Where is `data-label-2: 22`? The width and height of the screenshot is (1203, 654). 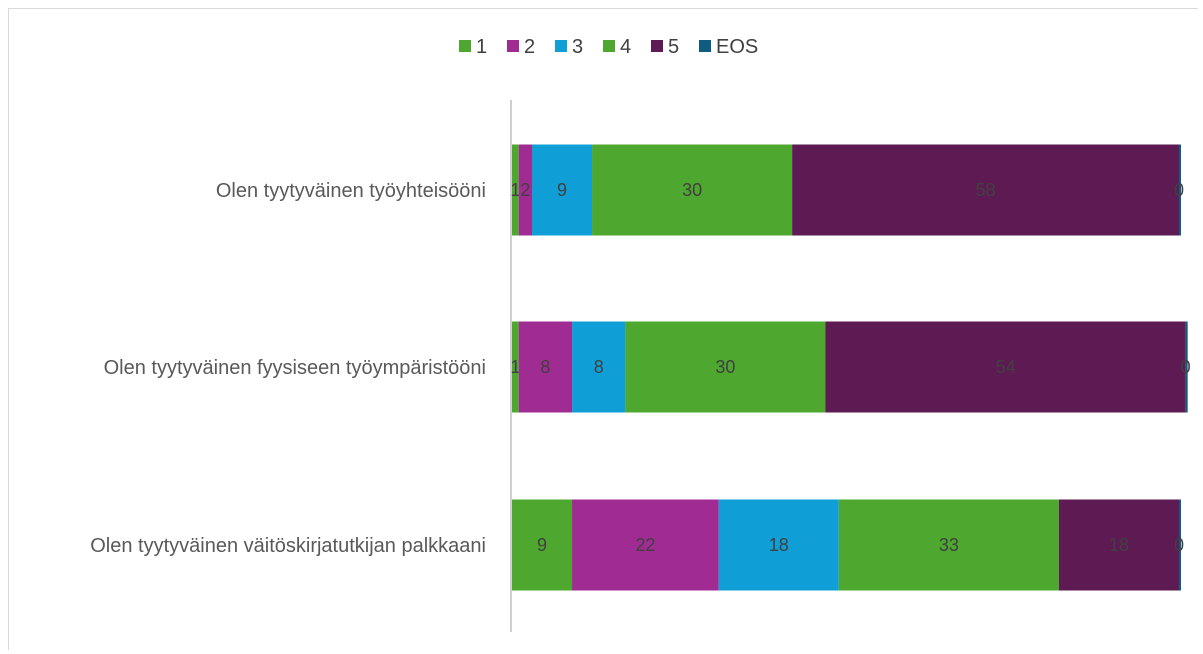
data-label-2: 22 is located at coordinates (645, 545).